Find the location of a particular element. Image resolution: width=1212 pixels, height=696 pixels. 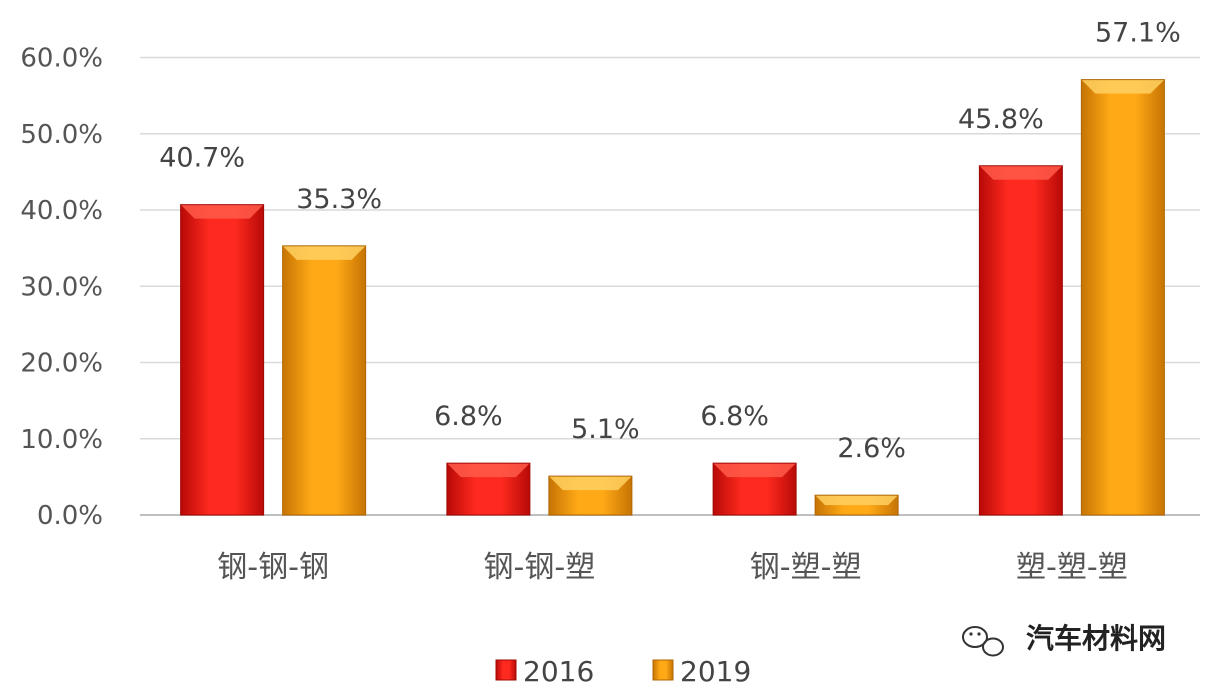

category-labels: 钢-钢-钢 钢-钢-塑 钢-塑-塑 塑-塑-塑 is located at coordinates (672, 567).